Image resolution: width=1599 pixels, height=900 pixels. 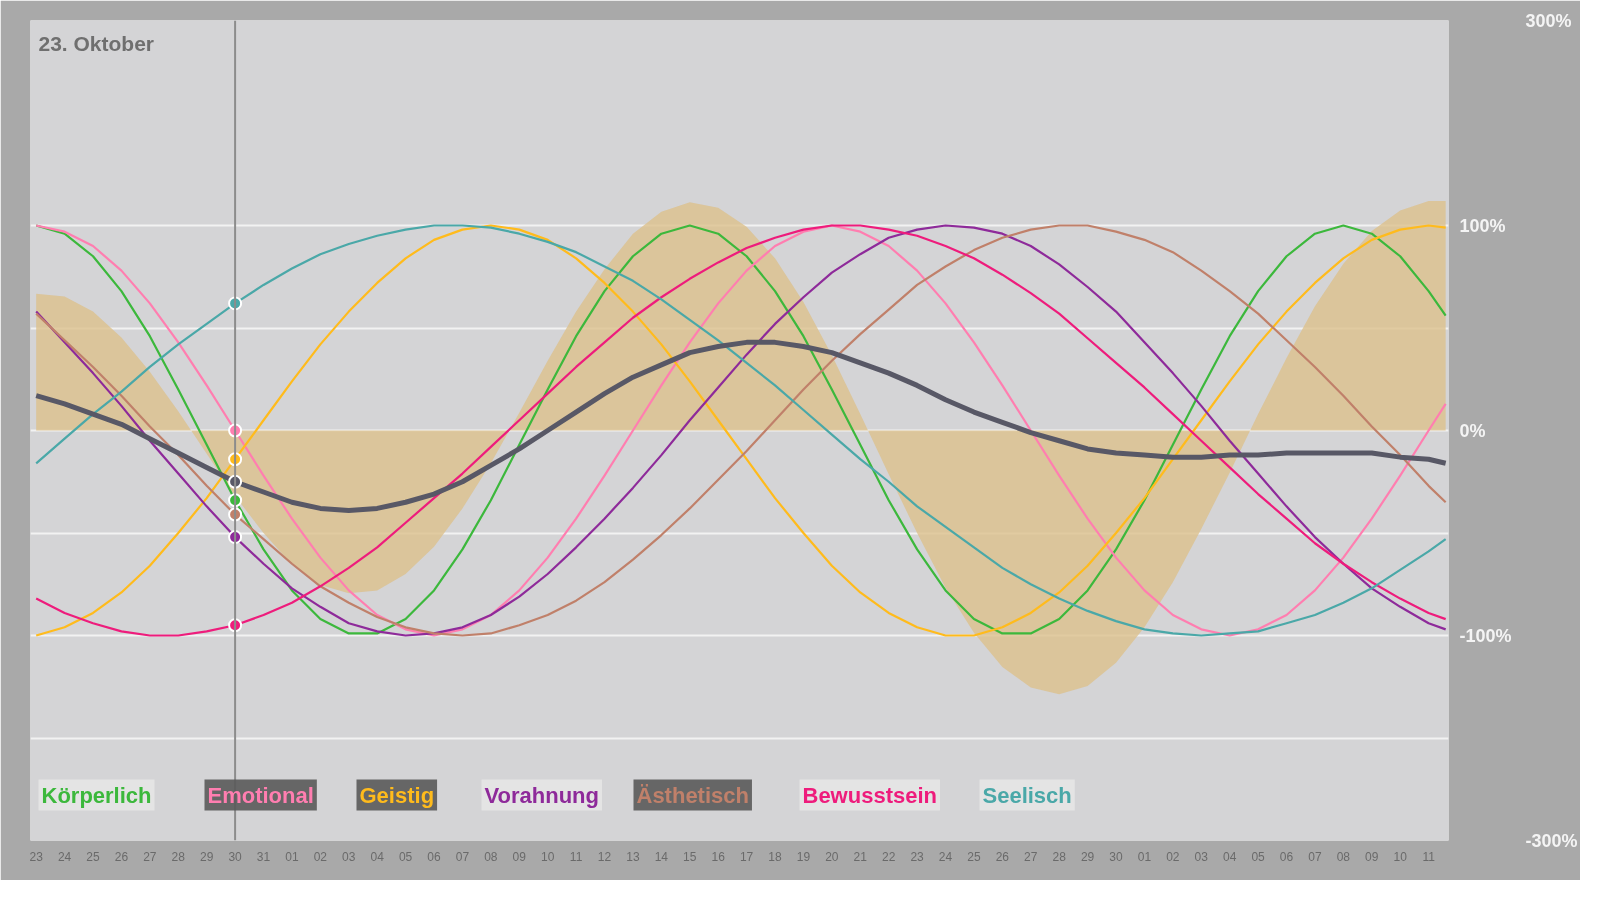 What do you see at coordinates (803, 856) in the screenshot?
I see `x-tick-label: 19` at bounding box center [803, 856].